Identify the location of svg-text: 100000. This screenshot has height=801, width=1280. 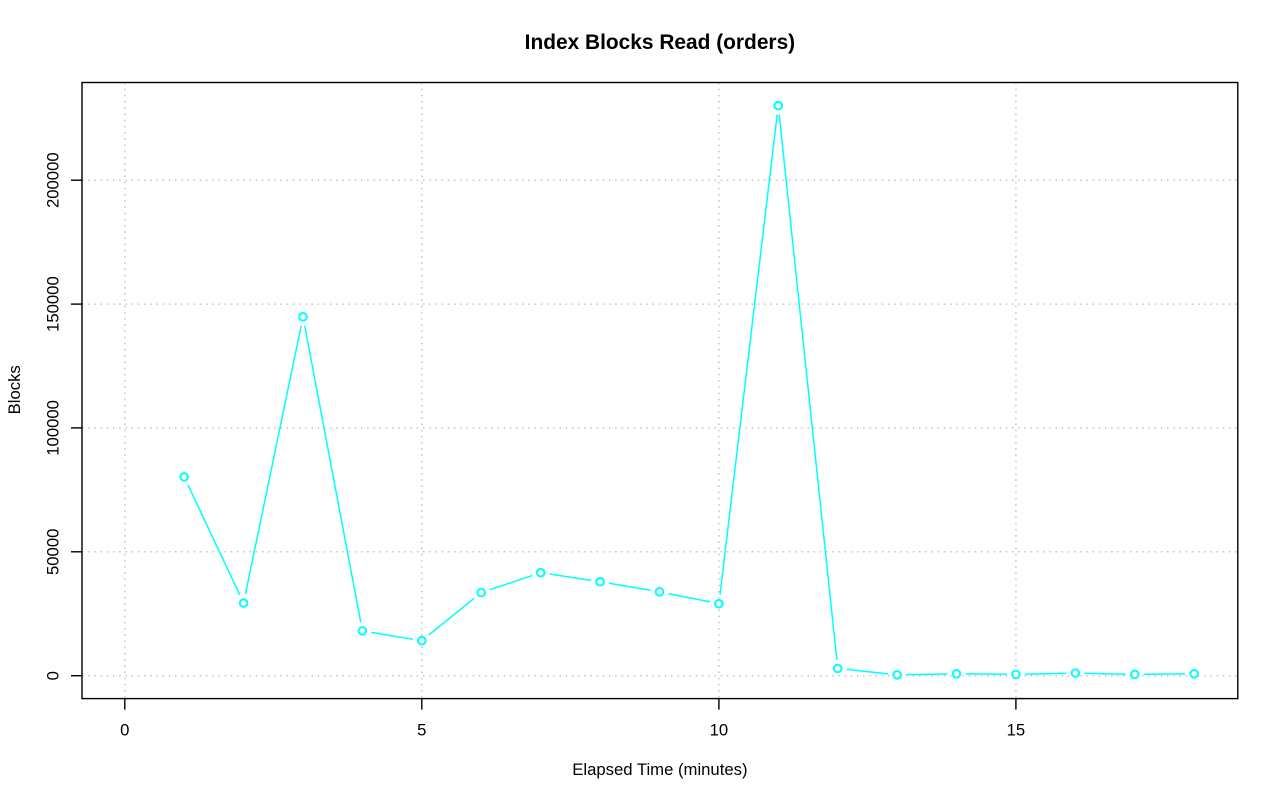
(53, 428).